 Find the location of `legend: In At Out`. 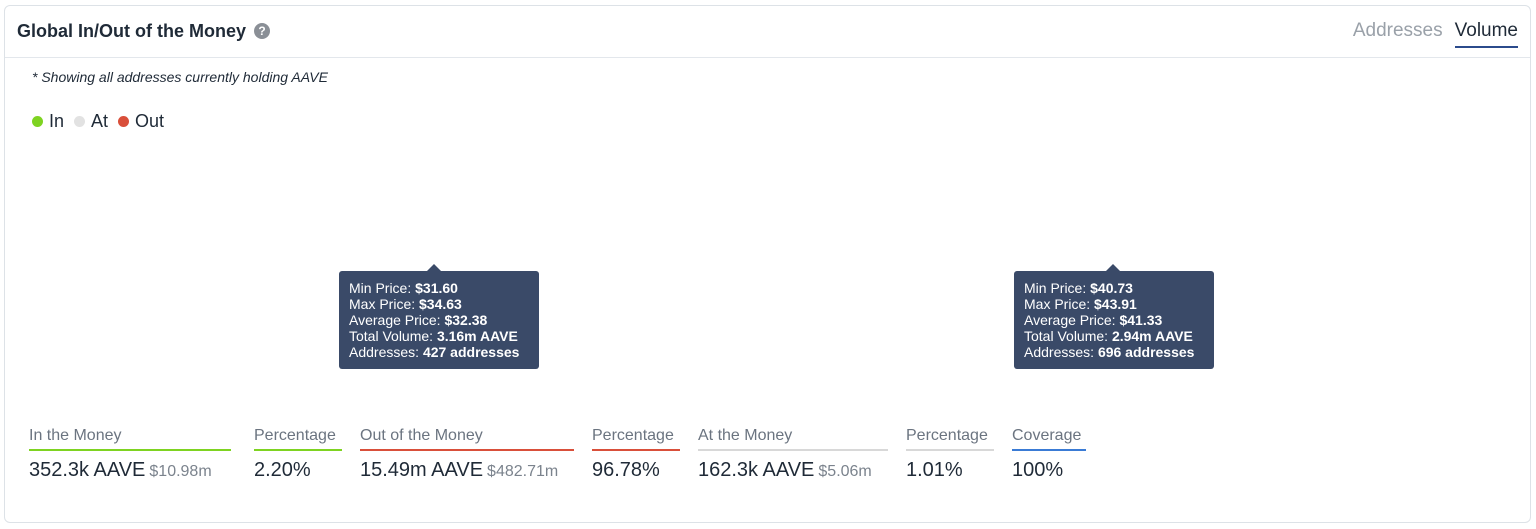

legend: In At Out is located at coordinates (98, 121).